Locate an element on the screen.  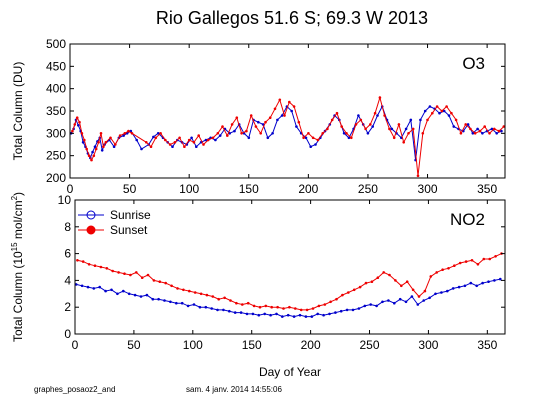
legend-sunset-marker is located at coordinates (91, 230).